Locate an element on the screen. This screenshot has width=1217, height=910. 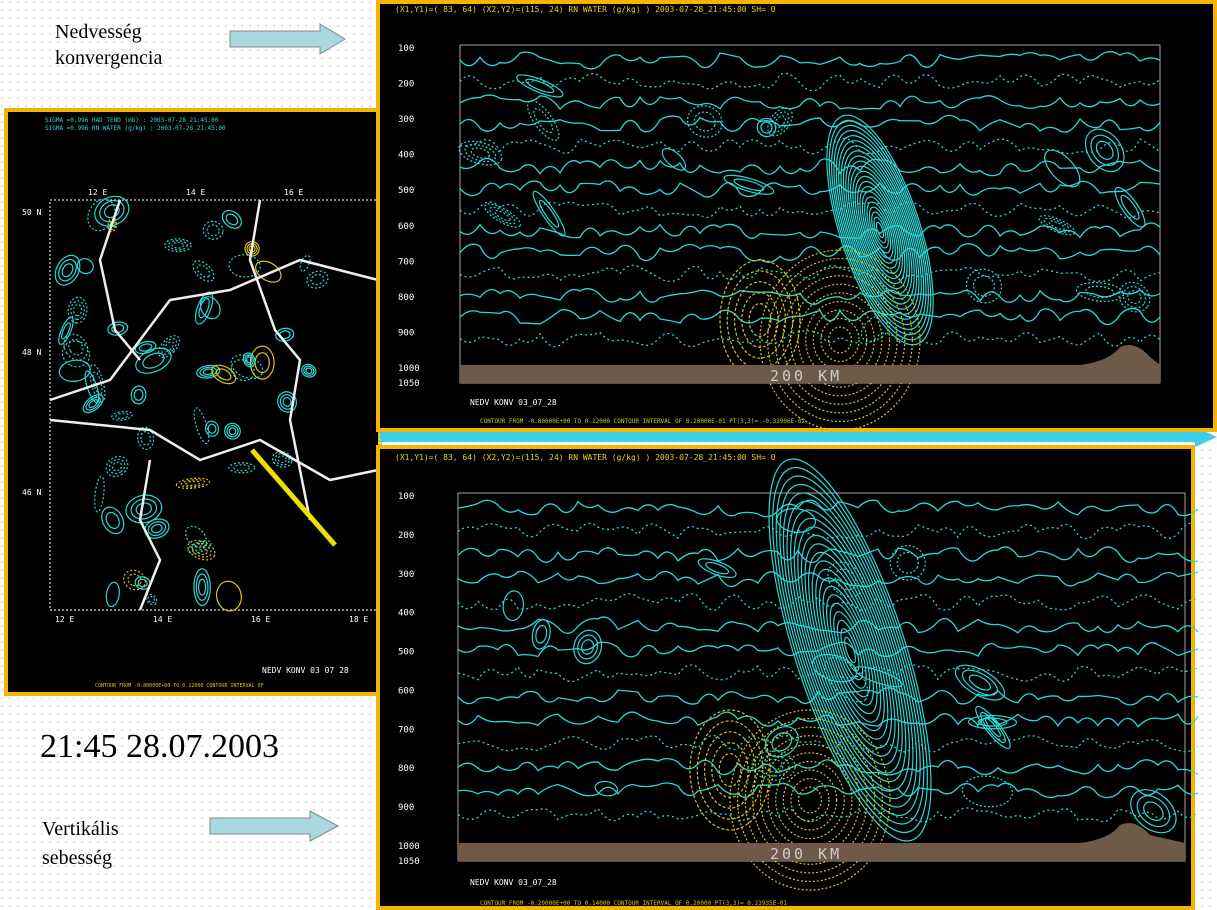
arrow is located at coordinates (287, 39).